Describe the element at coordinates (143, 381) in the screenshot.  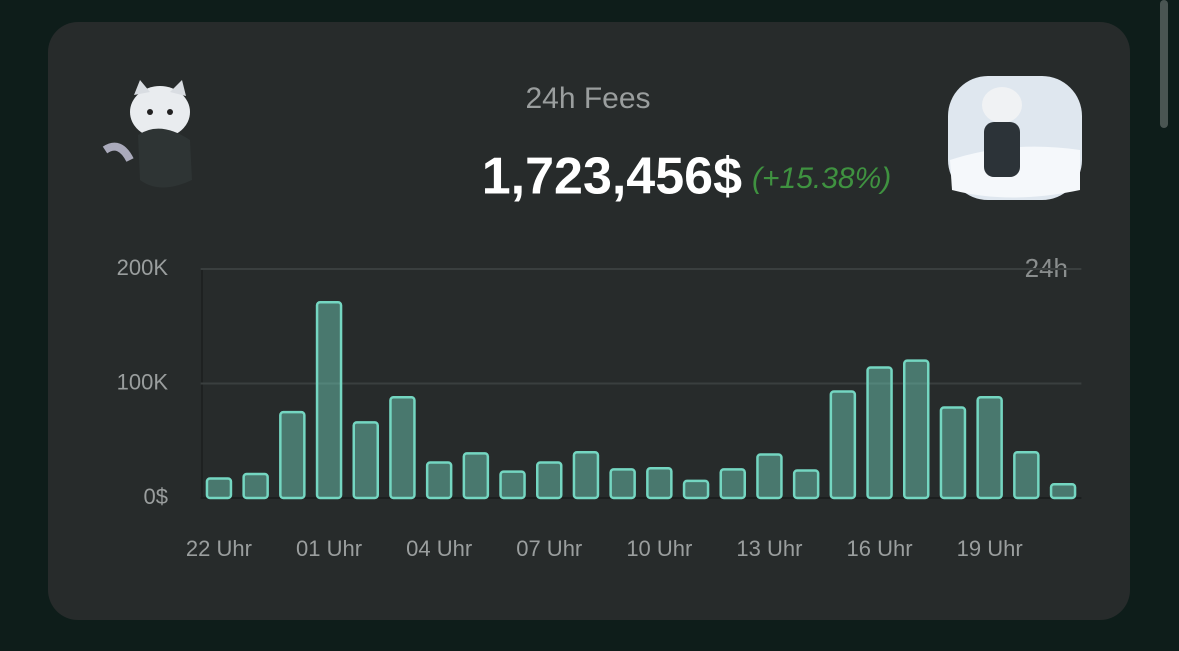
I see `y-tick-label: 100K` at that location.